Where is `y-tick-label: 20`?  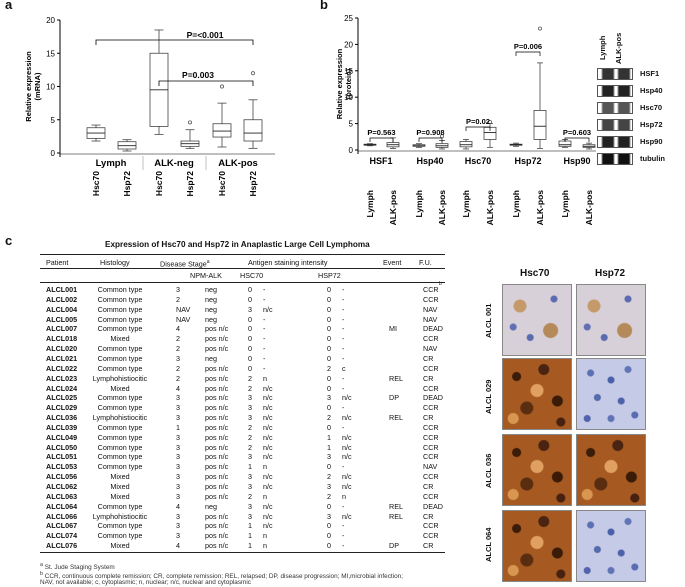 y-tick-label: 20 is located at coordinates (50, 20).